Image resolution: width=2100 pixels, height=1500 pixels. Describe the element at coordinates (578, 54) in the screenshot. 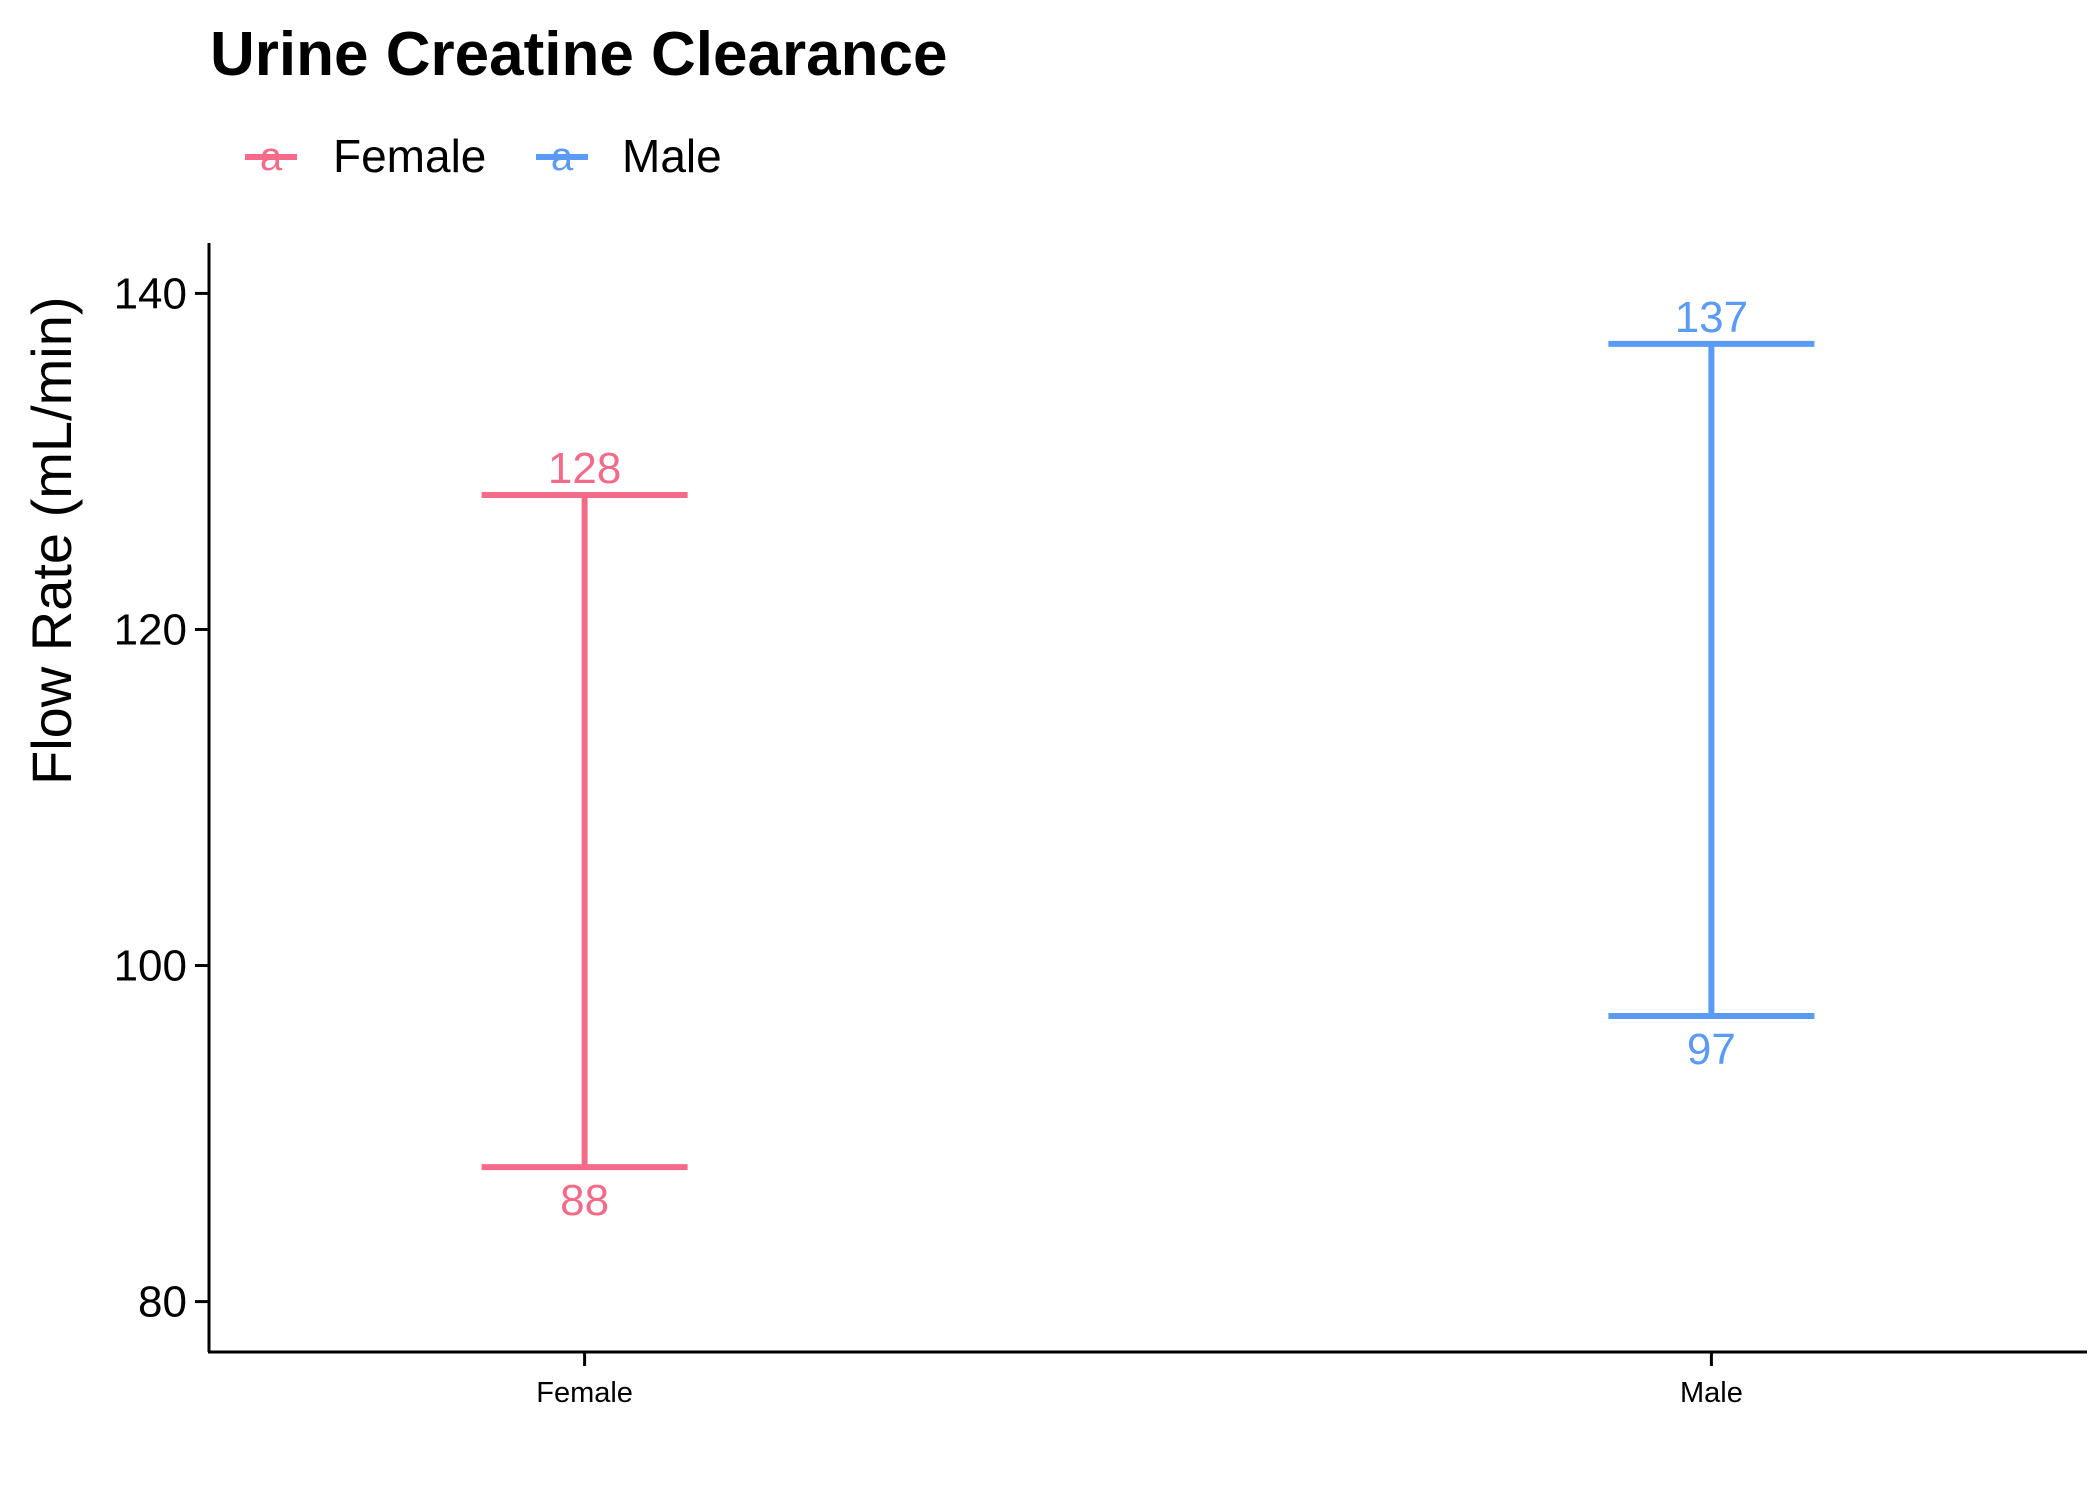

I see `chart-title: Urine Creatine Clearance` at that location.